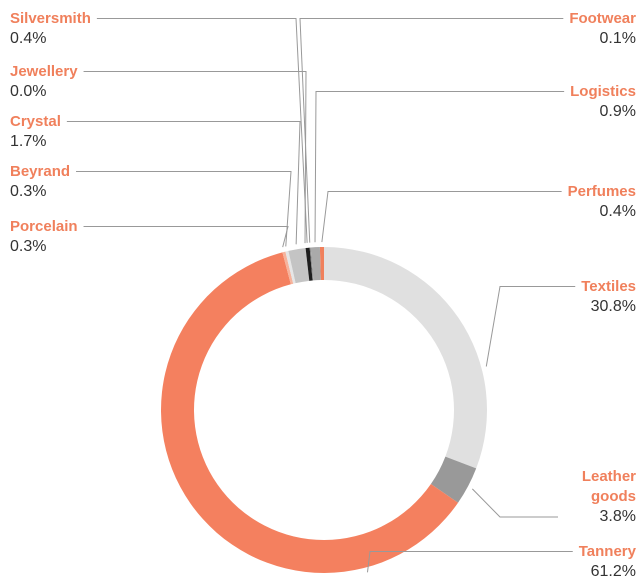 This screenshot has width=641, height=585. I want to click on slice-label: Jewellery 0.0%, so click(44, 82).